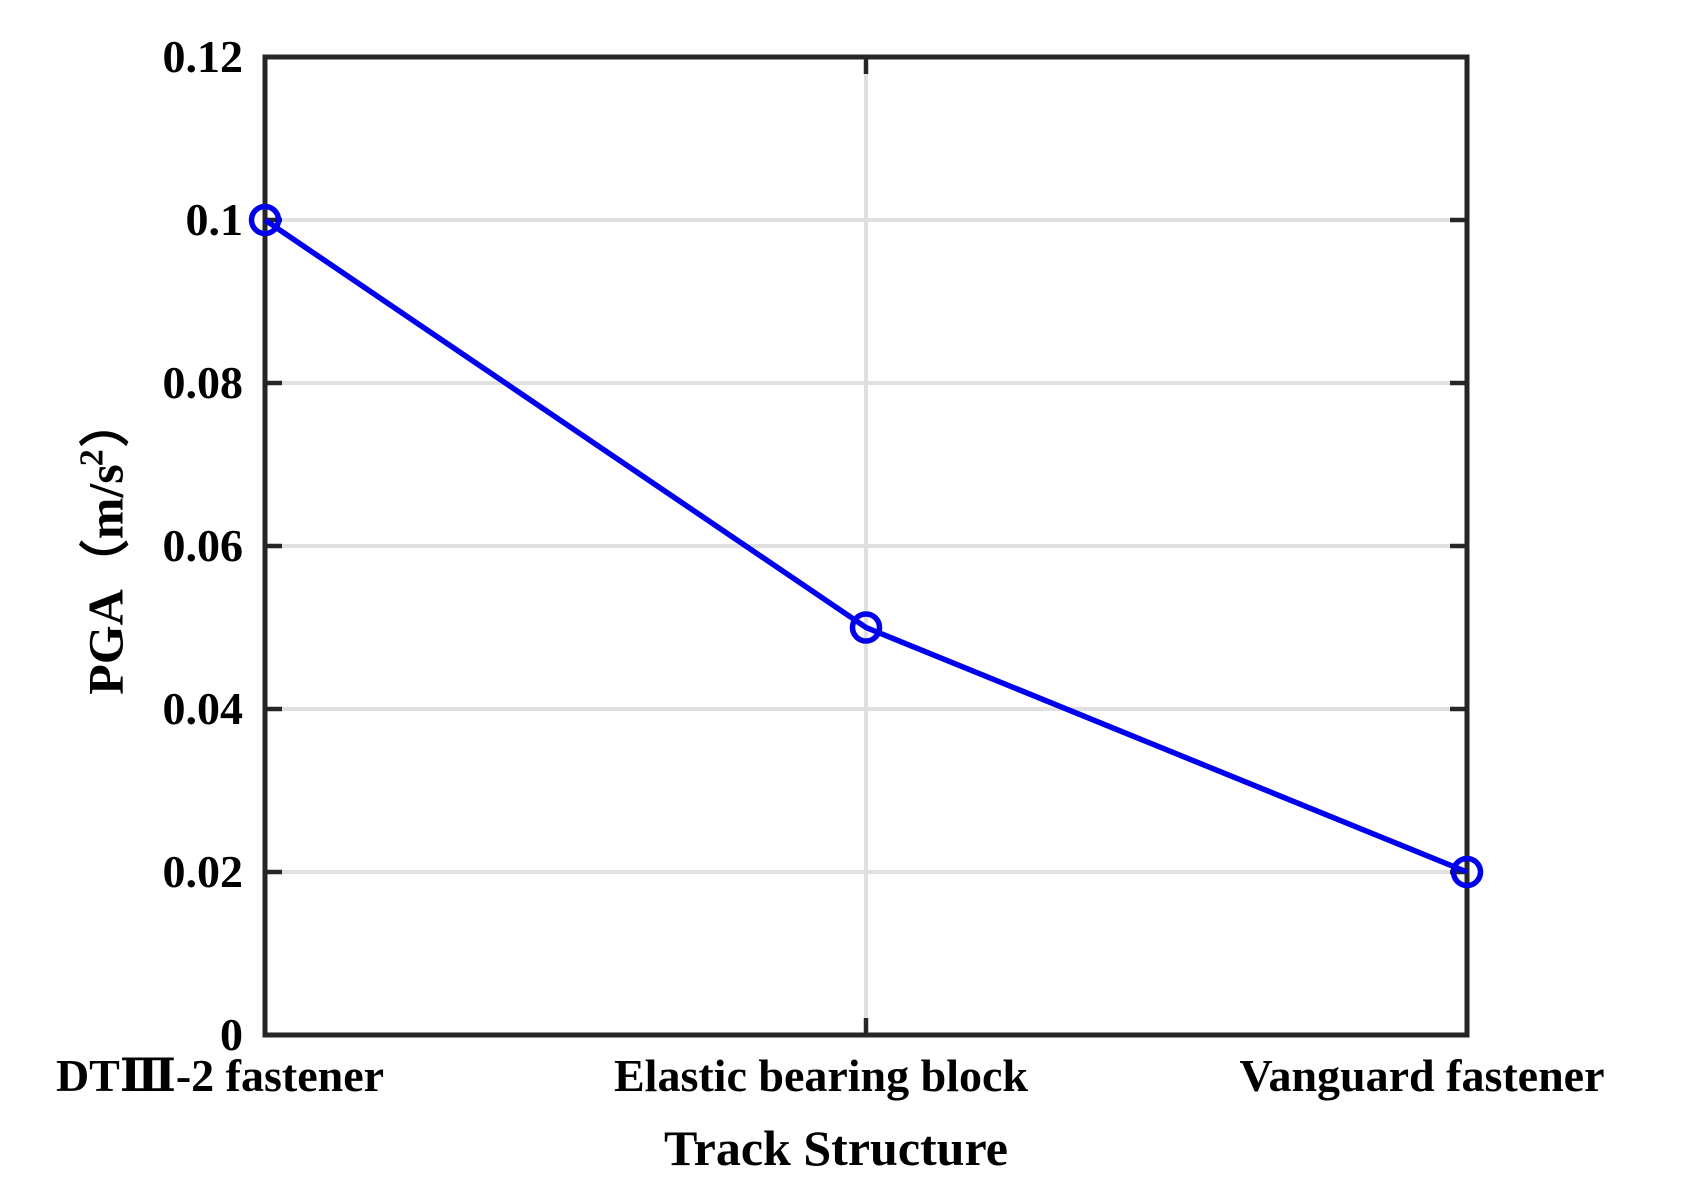  What do you see at coordinates (105, 579) in the screenshot?
I see `y-axis-title-text: PGA（m/s` at bounding box center [105, 579].